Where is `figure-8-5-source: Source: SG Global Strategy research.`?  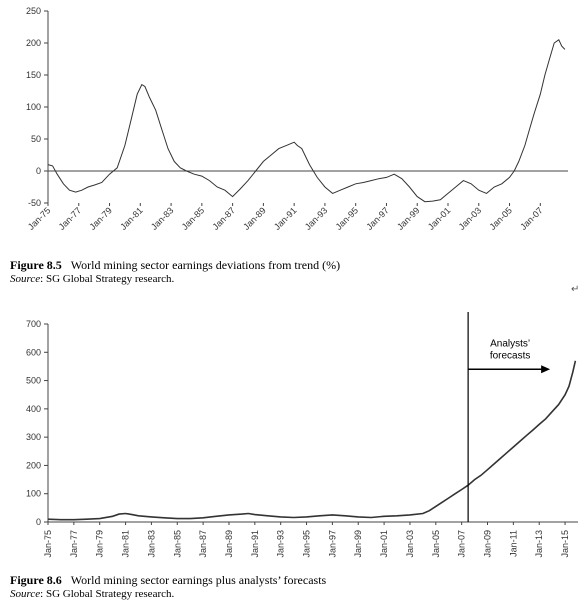
figure-8-5-source: Source: SG Global Strategy research. is located at coordinates (92, 279).